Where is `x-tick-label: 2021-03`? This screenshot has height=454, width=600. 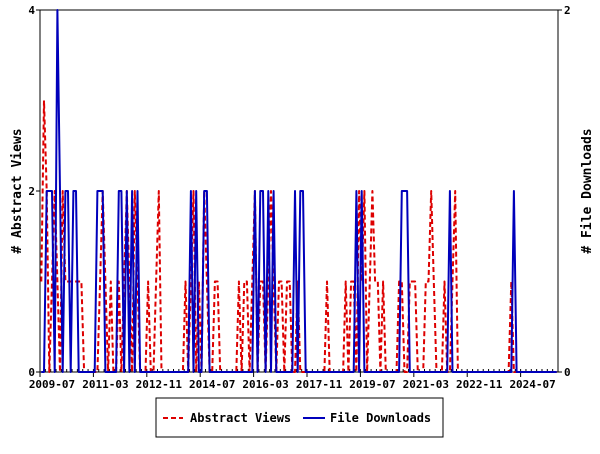 x-tick-label: 2021-03 is located at coordinates (426, 384).